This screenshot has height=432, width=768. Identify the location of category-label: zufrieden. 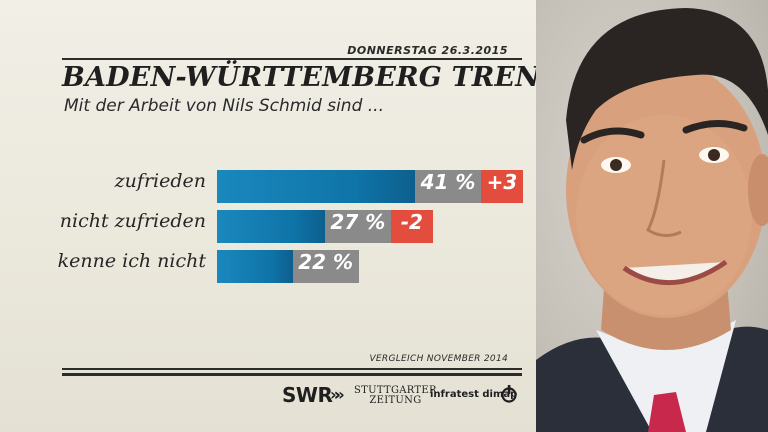
(160, 181).